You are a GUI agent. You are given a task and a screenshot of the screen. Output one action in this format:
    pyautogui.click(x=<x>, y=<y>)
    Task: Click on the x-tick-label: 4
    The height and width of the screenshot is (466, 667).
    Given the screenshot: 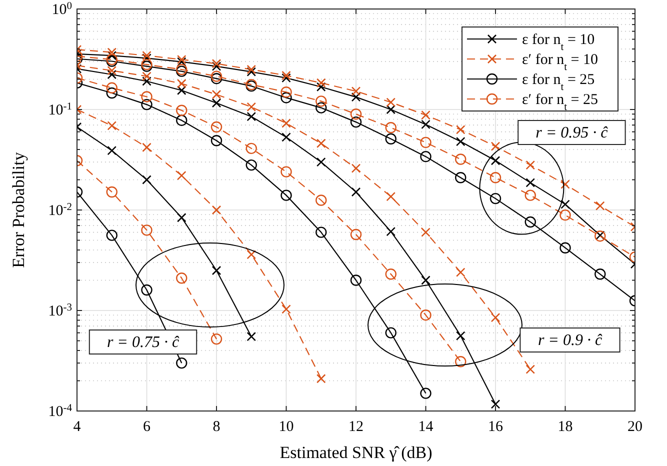 What is the action you would take?
    pyautogui.click(x=77, y=427)
    